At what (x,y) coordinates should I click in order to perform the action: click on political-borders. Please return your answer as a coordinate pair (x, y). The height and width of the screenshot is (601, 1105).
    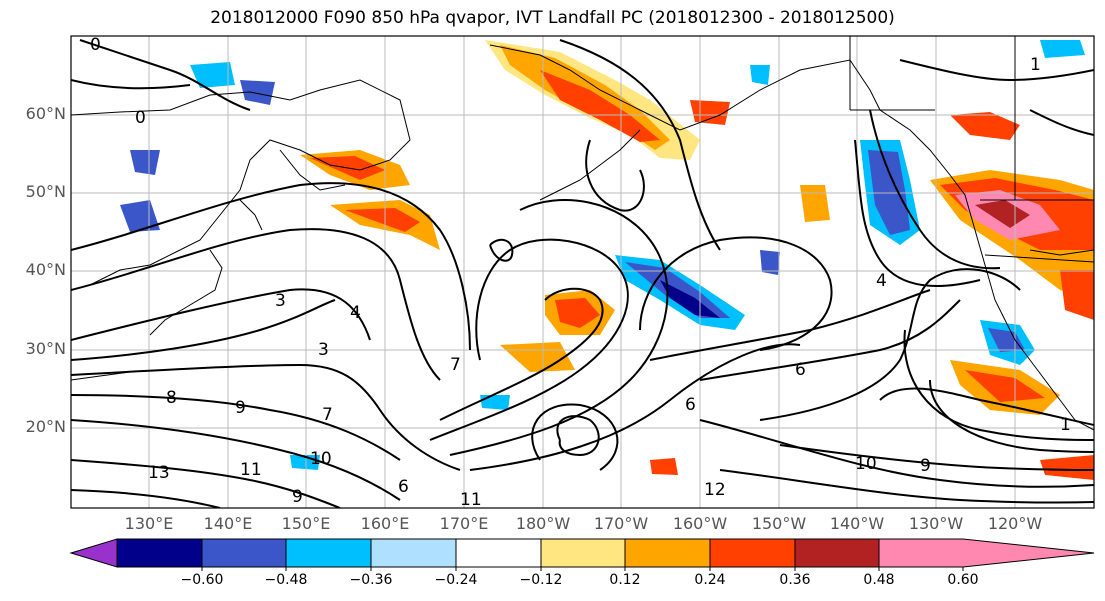
    Looking at the image, I should click on (971, 149).